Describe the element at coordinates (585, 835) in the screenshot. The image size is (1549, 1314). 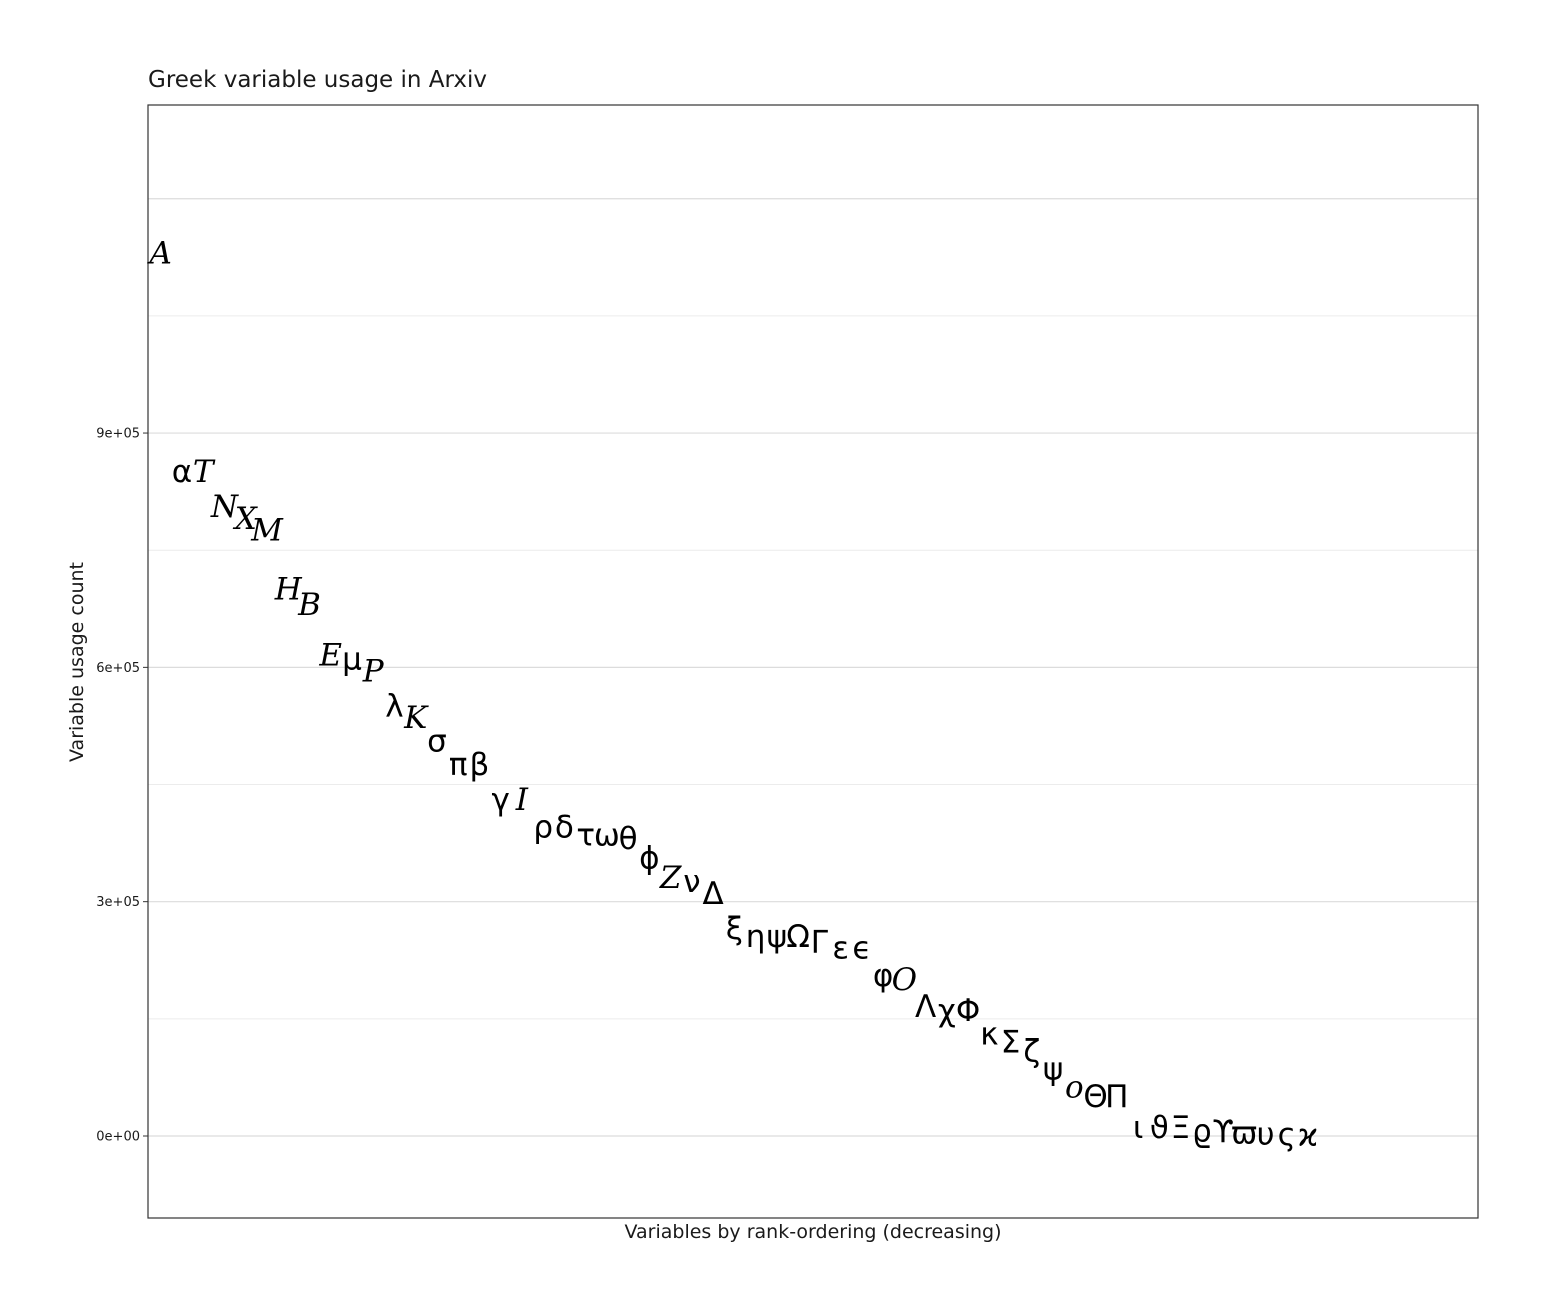
I see `point-glyph: τ` at that location.